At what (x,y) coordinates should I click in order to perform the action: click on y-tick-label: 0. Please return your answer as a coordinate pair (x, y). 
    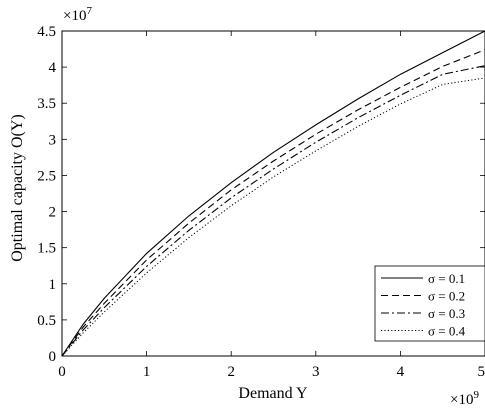
    Looking at the image, I should click on (53, 357).